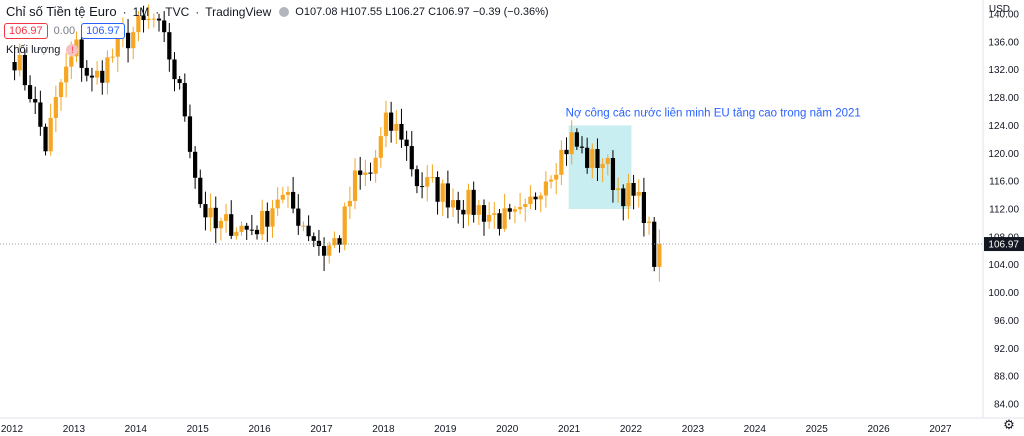 The width and height of the screenshot is (1024, 436). What do you see at coordinates (999, 9) in the screenshot?
I see `currency-label: USD` at bounding box center [999, 9].